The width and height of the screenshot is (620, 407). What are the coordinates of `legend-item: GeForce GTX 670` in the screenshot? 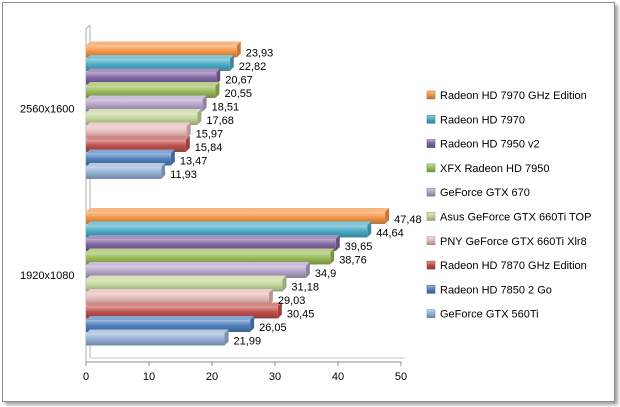 It's located at (478, 193).